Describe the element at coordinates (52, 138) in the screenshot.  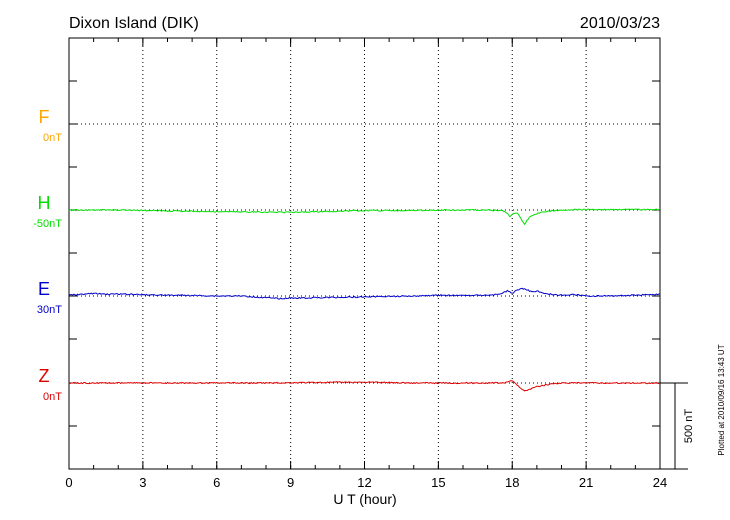
I see `series-baseline-f: 0nT` at that location.